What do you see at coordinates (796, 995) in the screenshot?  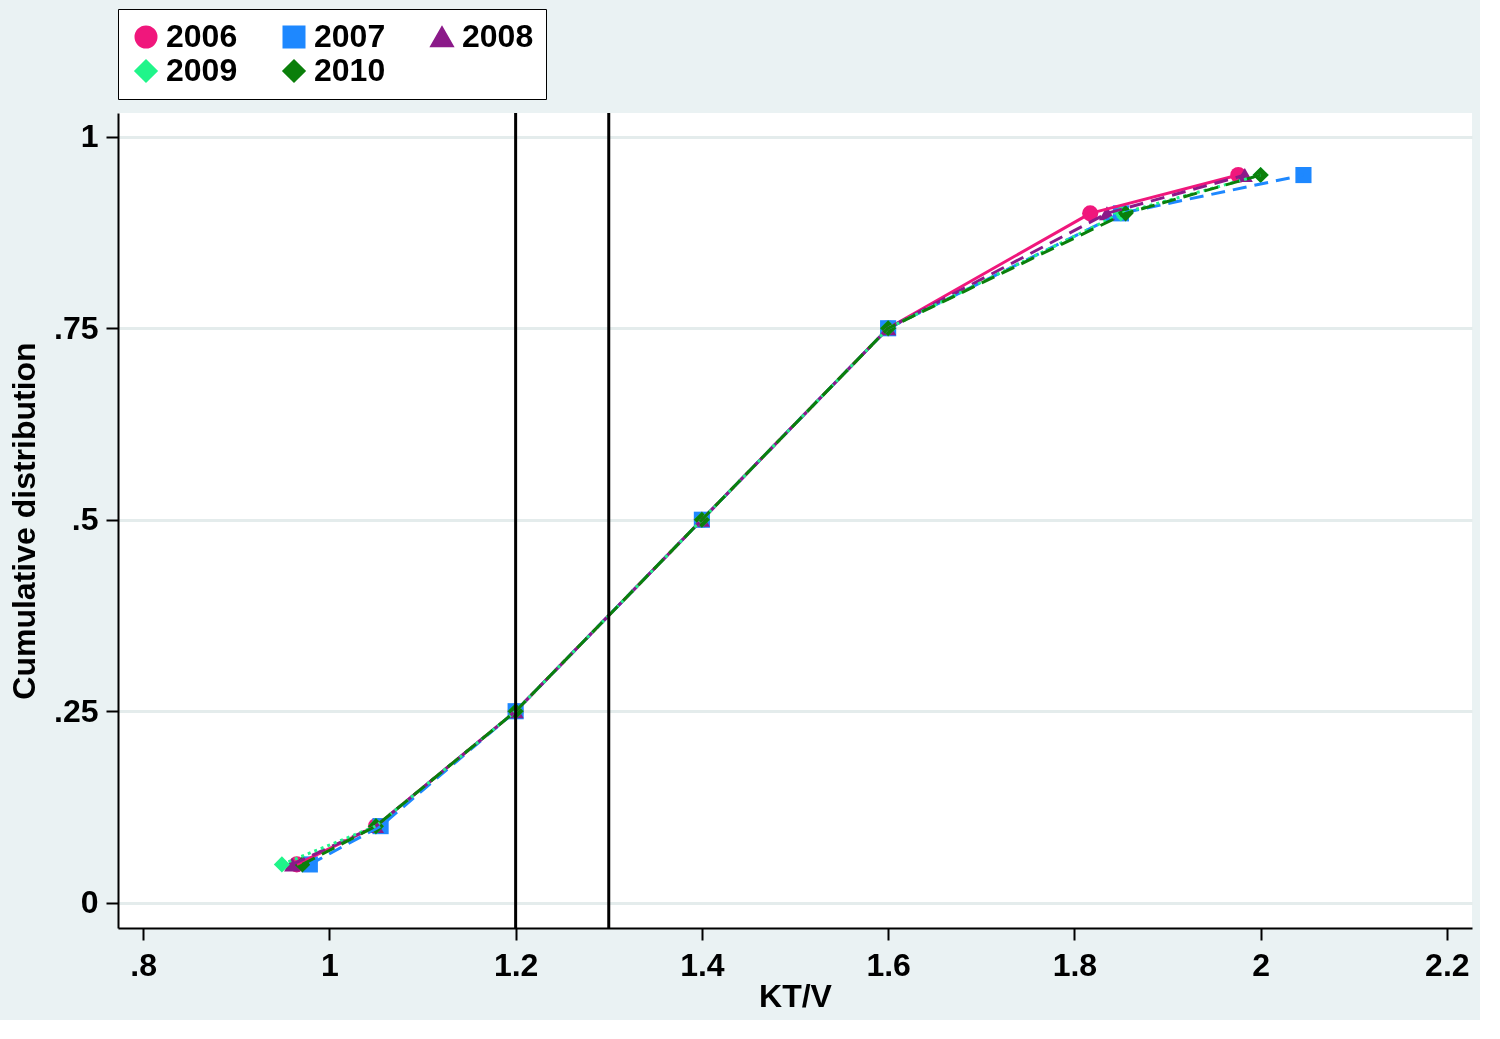 I see `x-axis-title: KT/V` at bounding box center [796, 995].